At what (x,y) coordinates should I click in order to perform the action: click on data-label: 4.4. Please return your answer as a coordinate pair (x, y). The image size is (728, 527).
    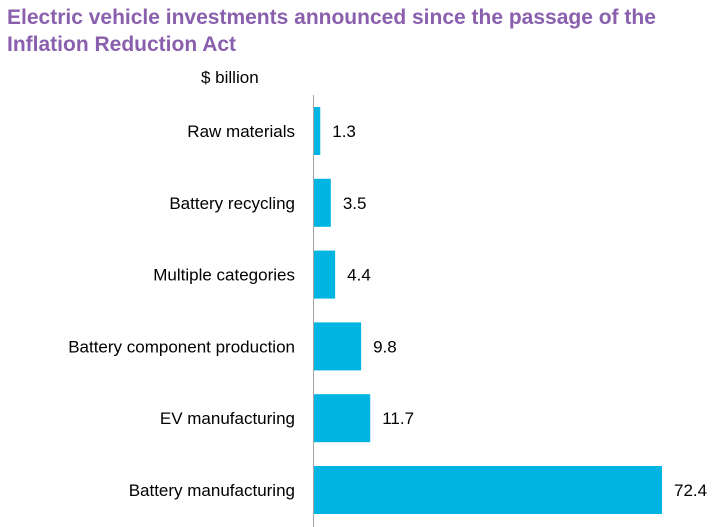
    Looking at the image, I should click on (359, 275).